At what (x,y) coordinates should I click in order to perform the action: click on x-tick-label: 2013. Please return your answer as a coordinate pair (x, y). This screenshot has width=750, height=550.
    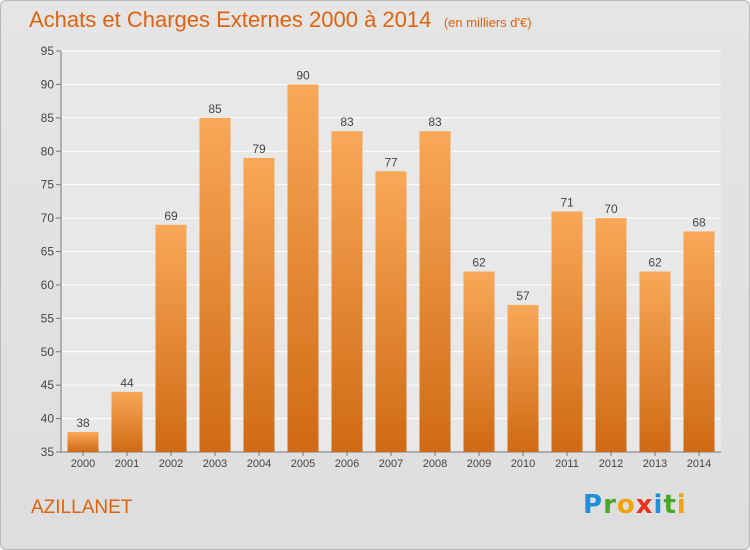
    Looking at the image, I should click on (655, 464).